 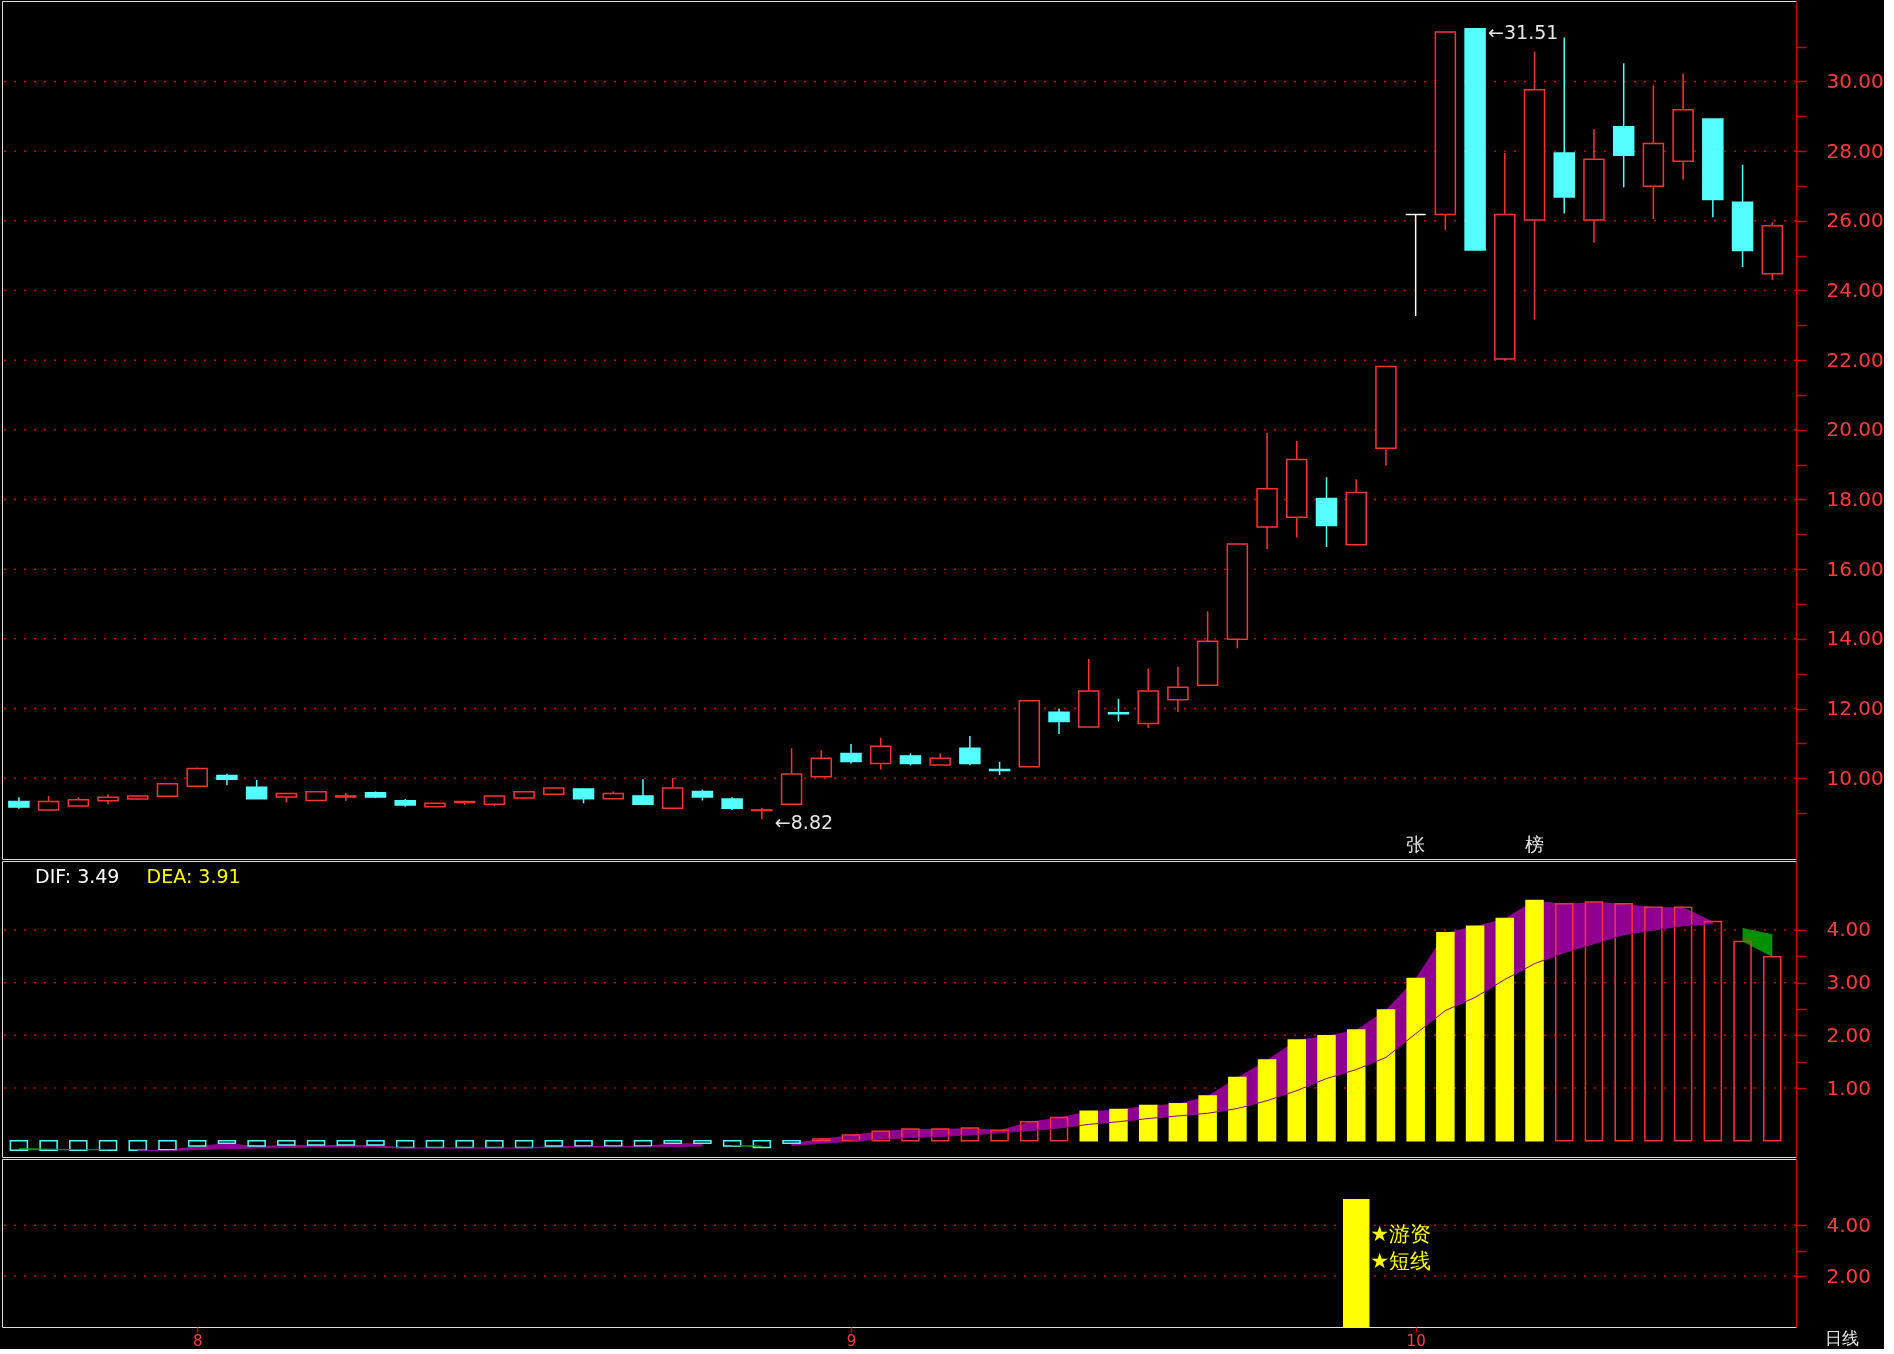 What do you see at coordinates (1855, 150) in the screenshot?
I see `y-tick-label: 28.00` at bounding box center [1855, 150].